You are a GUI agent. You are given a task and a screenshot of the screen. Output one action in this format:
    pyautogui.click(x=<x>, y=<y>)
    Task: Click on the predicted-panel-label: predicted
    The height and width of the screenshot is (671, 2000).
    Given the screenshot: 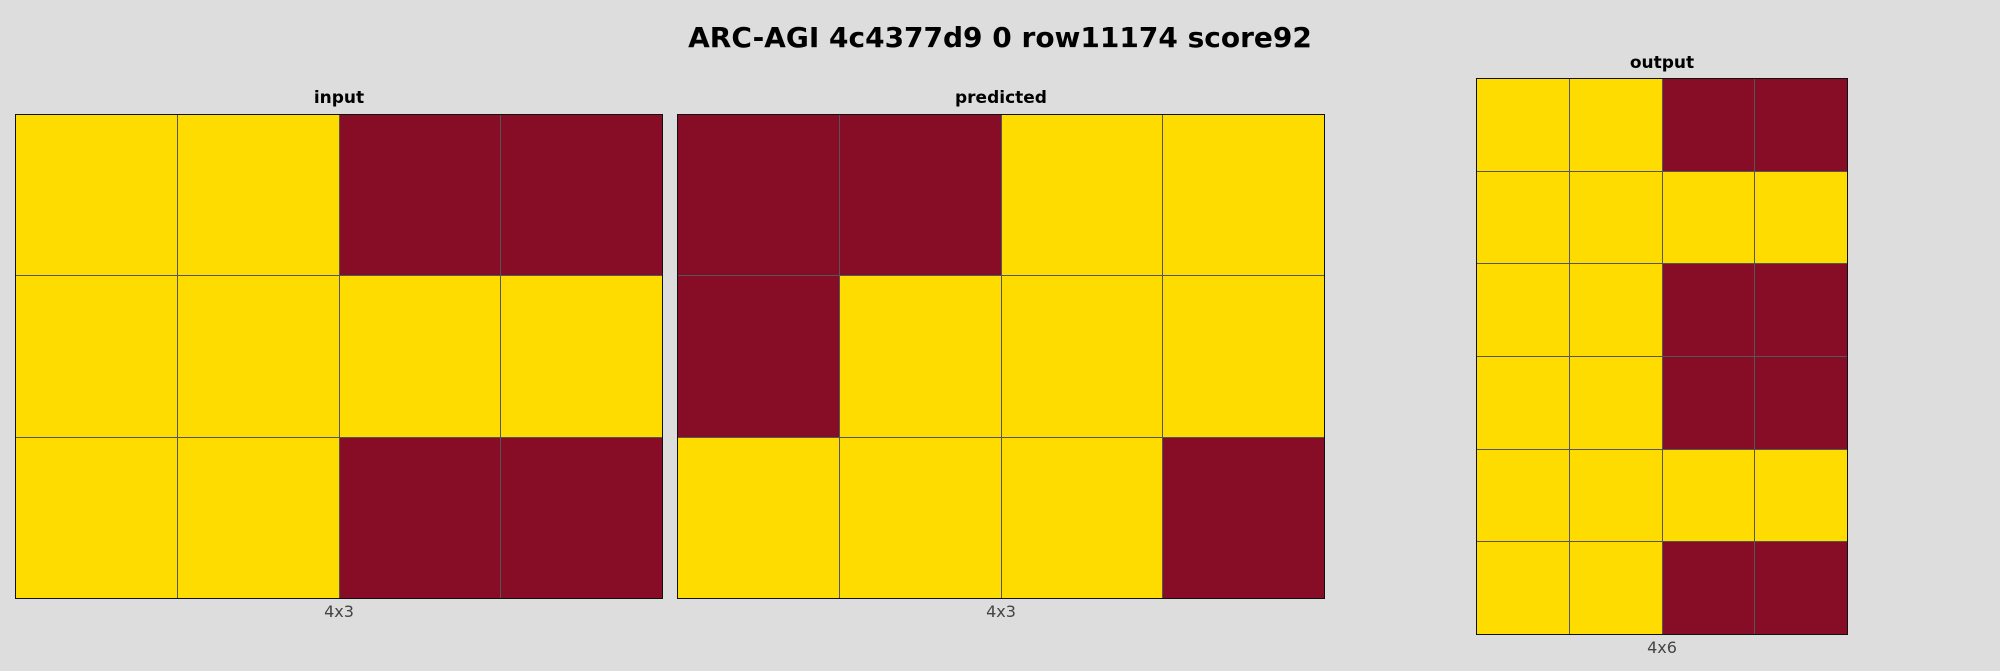 What is the action you would take?
    pyautogui.click(x=1001, y=98)
    